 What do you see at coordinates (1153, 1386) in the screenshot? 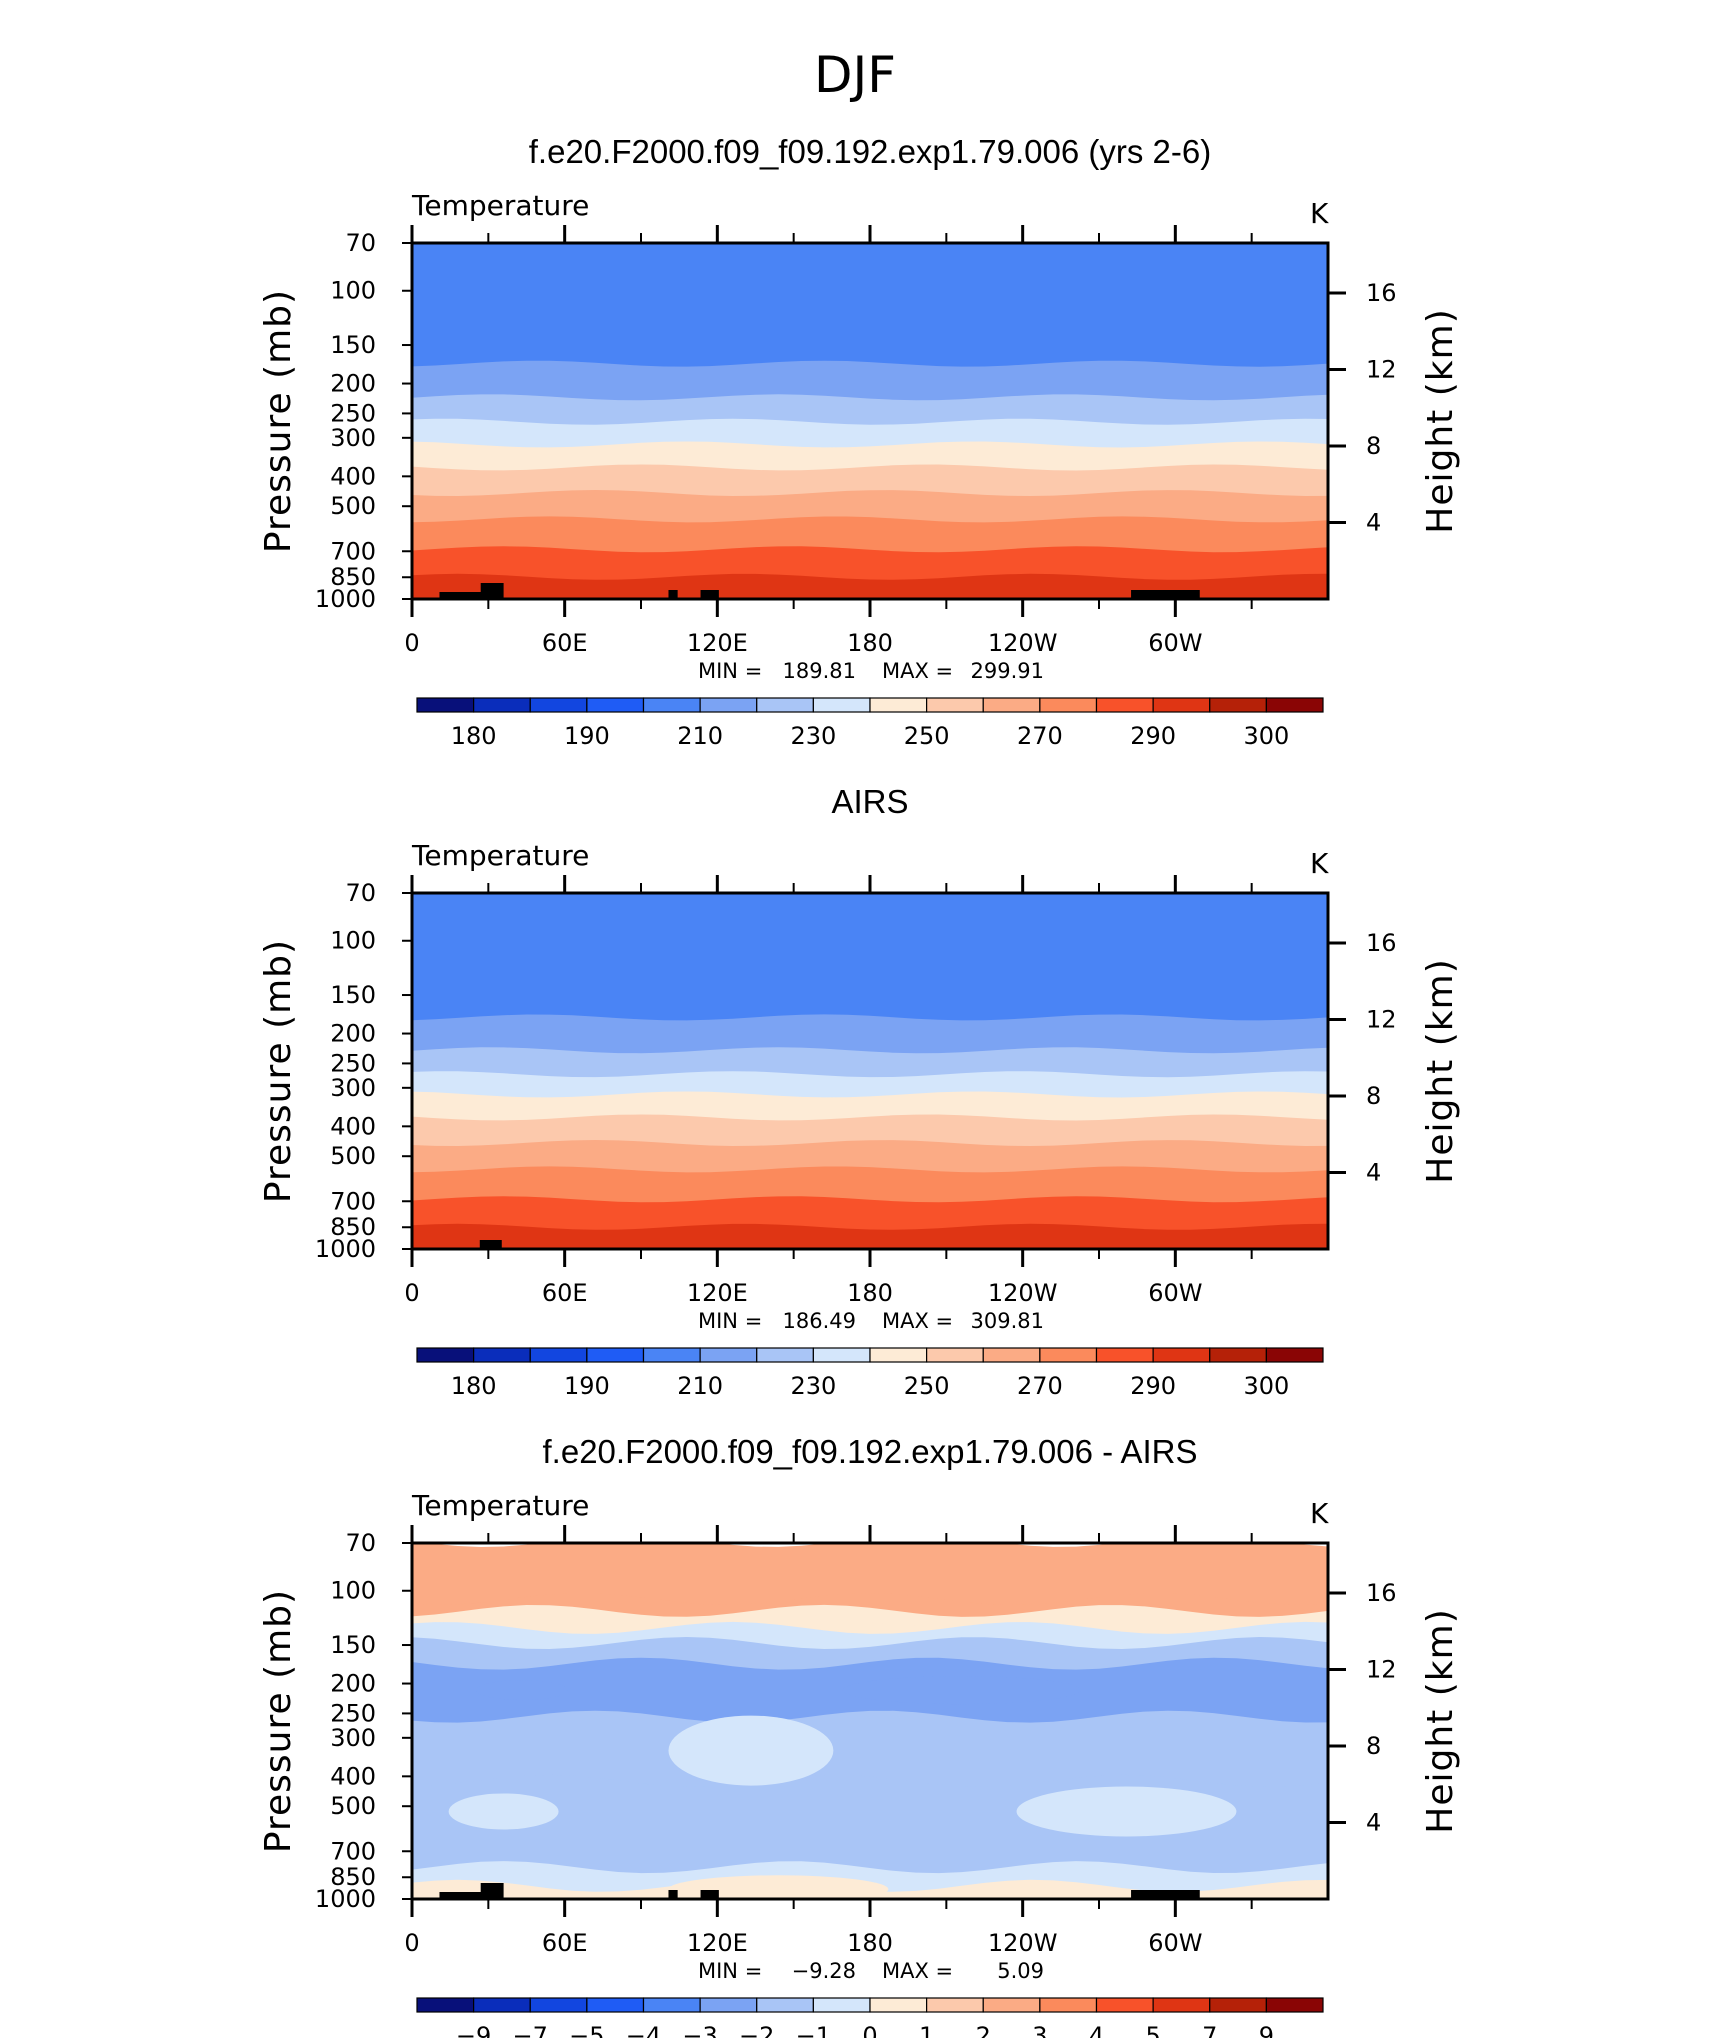
I see `colorbar-label: 290` at bounding box center [1153, 1386].